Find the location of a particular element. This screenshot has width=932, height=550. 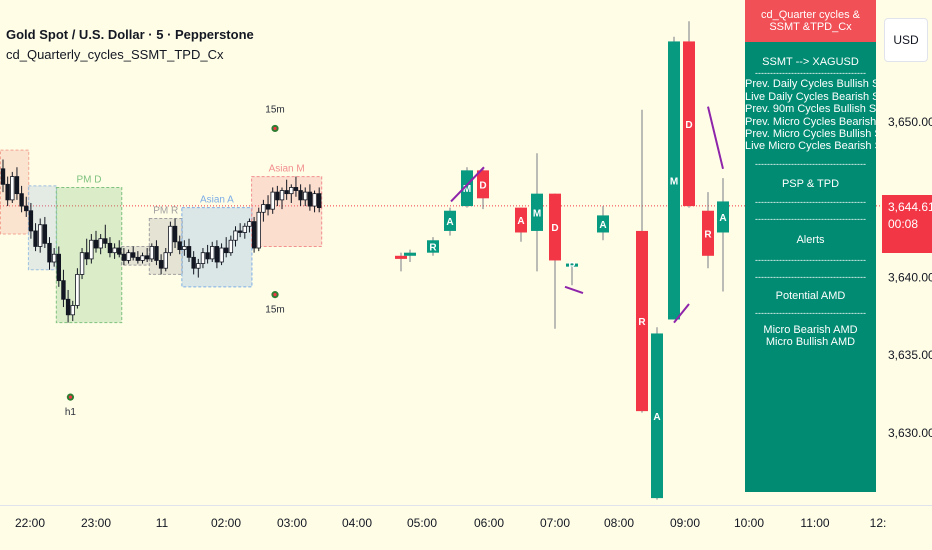

bar-countdown: 00:08 is located at coordinates (903, 224).